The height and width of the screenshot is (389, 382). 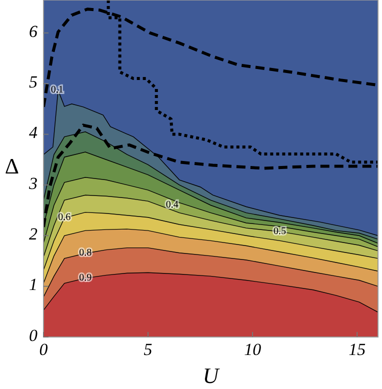 I want to click on y-tick-label: 6, so click(x=33, y=31).